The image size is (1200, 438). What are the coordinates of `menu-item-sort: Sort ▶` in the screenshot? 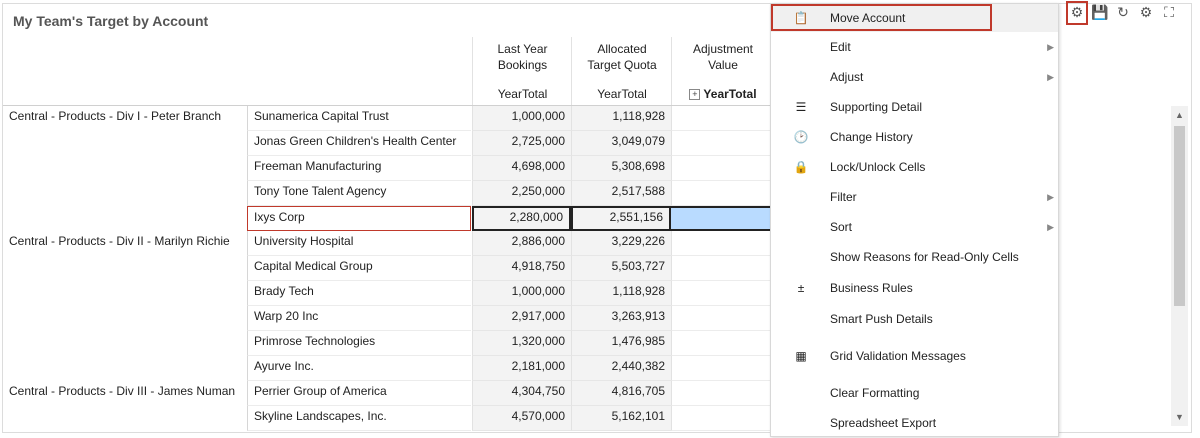 It's located at (914, 227).